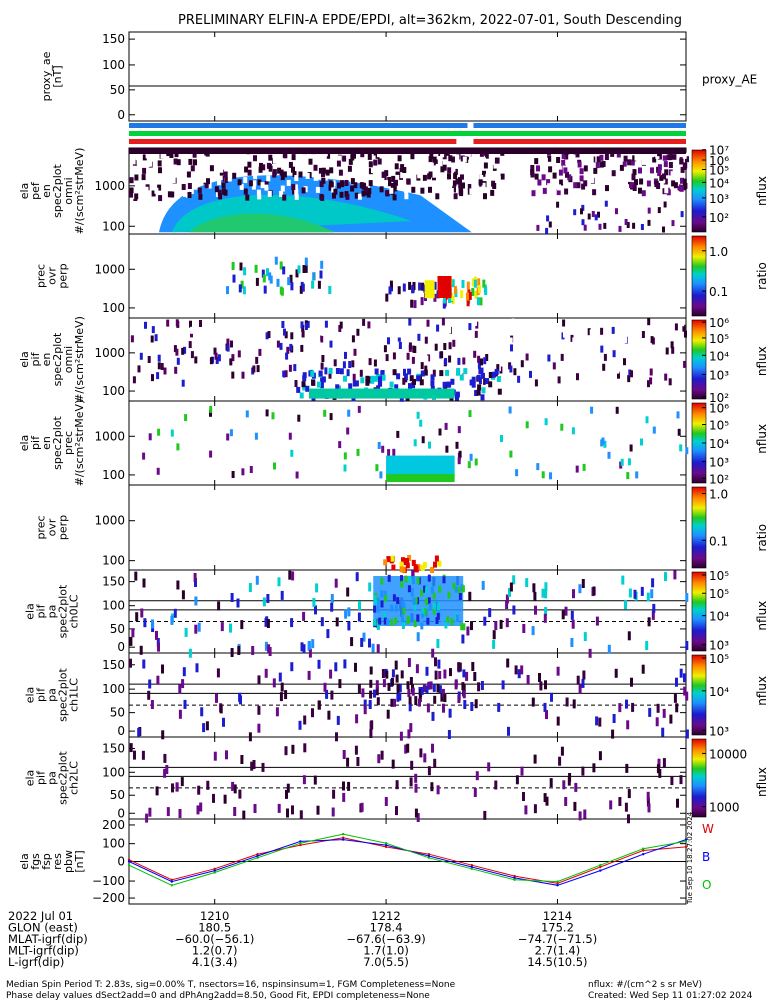 The height and width of the screenshot is (1000, 775). Describe the element at coordinates (46, 191) in the screenshot. I see `ylabel-line: en` at that location.